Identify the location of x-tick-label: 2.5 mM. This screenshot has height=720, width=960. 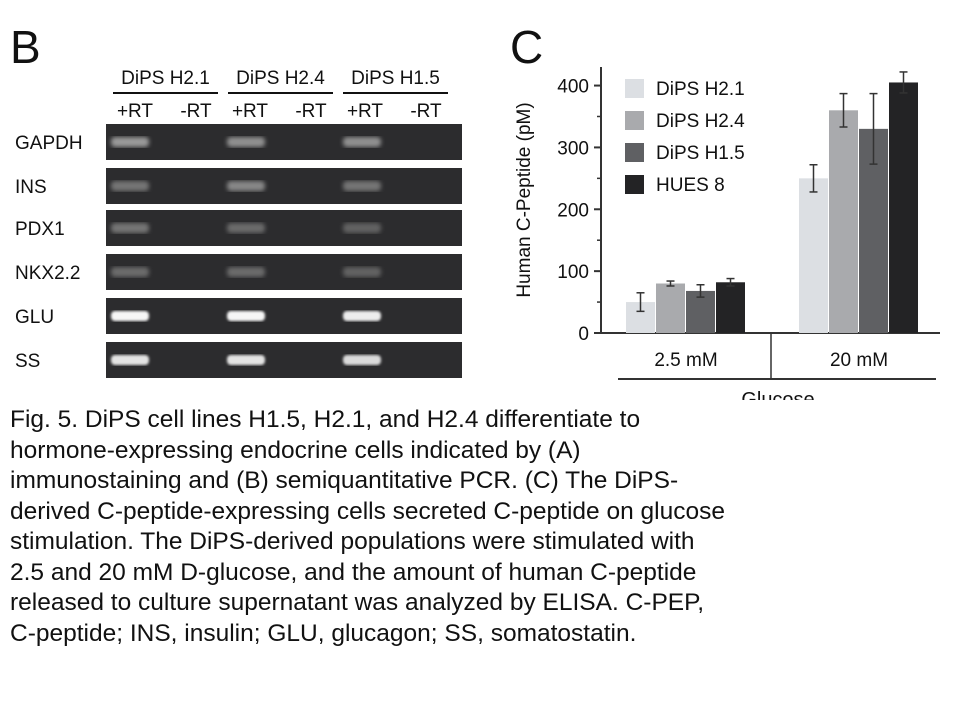
(685, 360).